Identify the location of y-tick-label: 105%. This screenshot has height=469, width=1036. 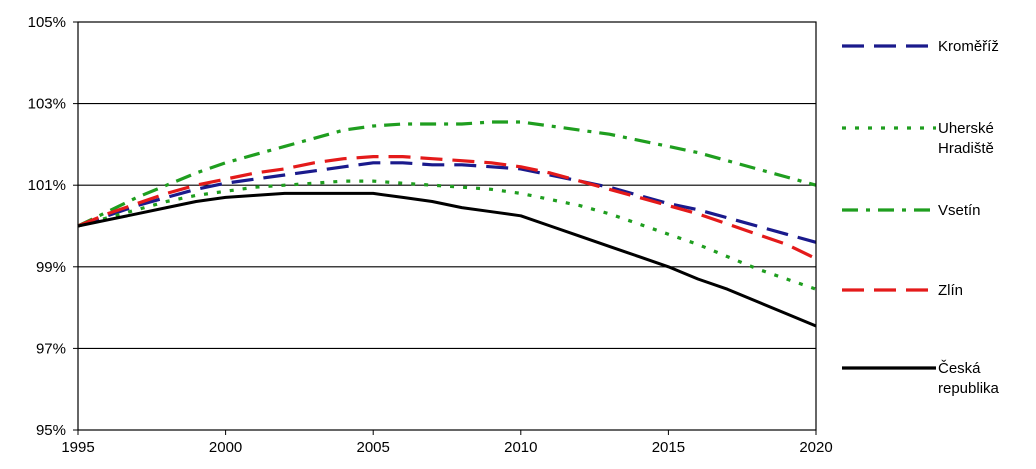
(47, 22).